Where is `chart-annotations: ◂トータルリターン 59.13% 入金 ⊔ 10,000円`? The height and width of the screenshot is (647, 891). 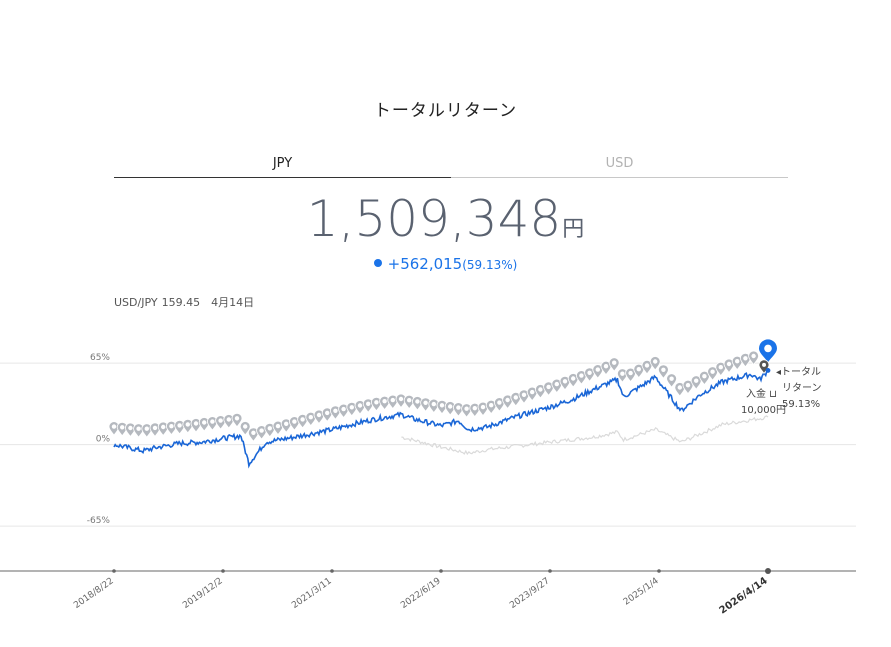 chart-annotations: ◂トータルリターン 59.13% 入金 ⊔ 10,000円 is located at coordinates (781, 391).